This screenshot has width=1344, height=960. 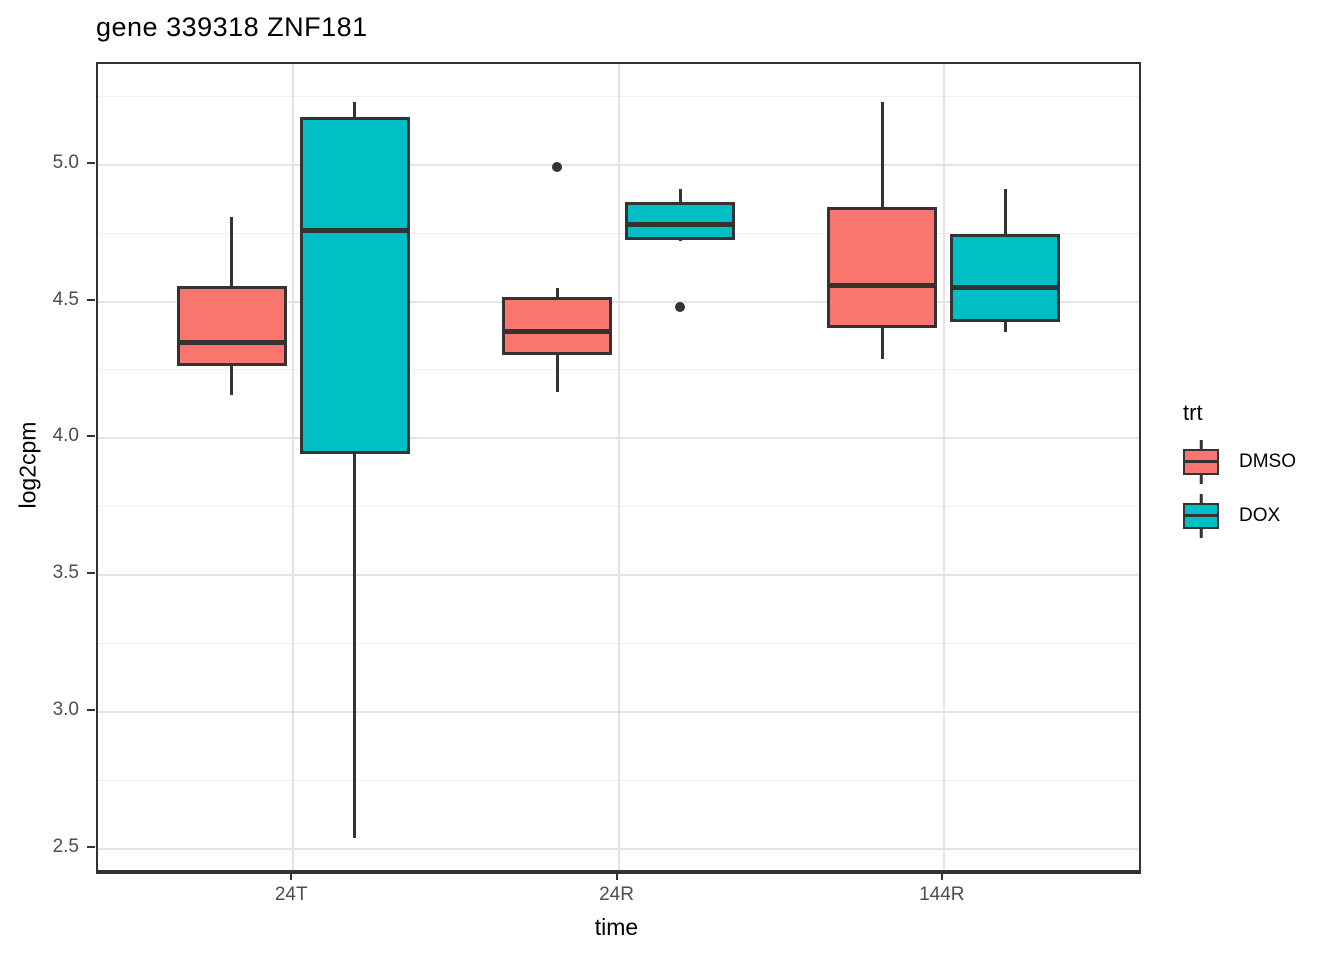 What do you see at coordinates (680, 225) in the screenshot?
I see `median-DOX-24R` at bounding box center [680, 225].